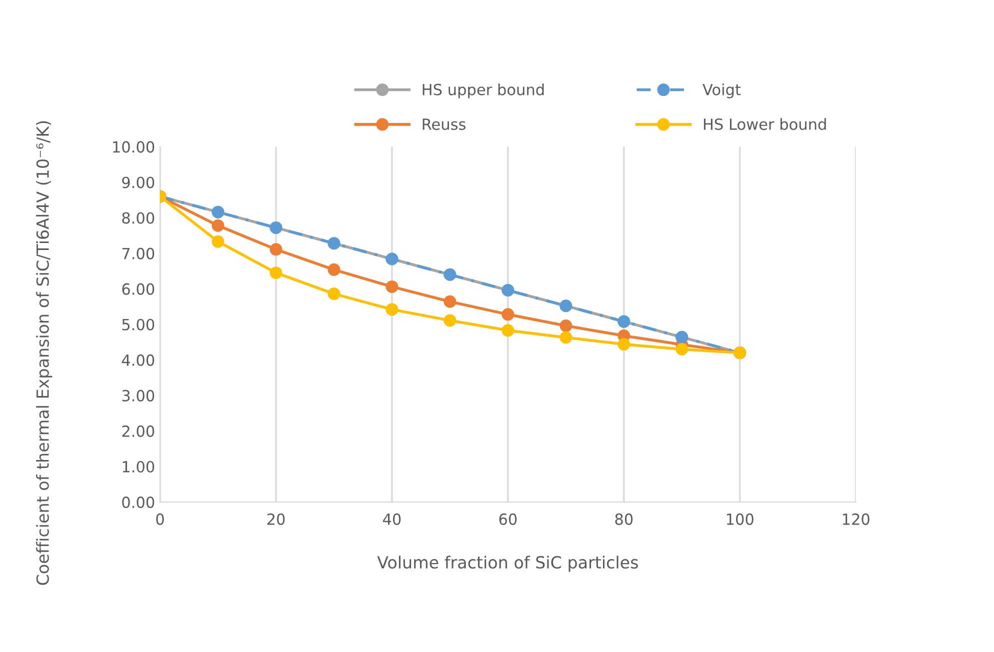 The width and height of the screenshot is (994, 652). Describe the element at coordinates (133, 147) in the screenshot. I see `y-tick-label: 10.00` at that location.